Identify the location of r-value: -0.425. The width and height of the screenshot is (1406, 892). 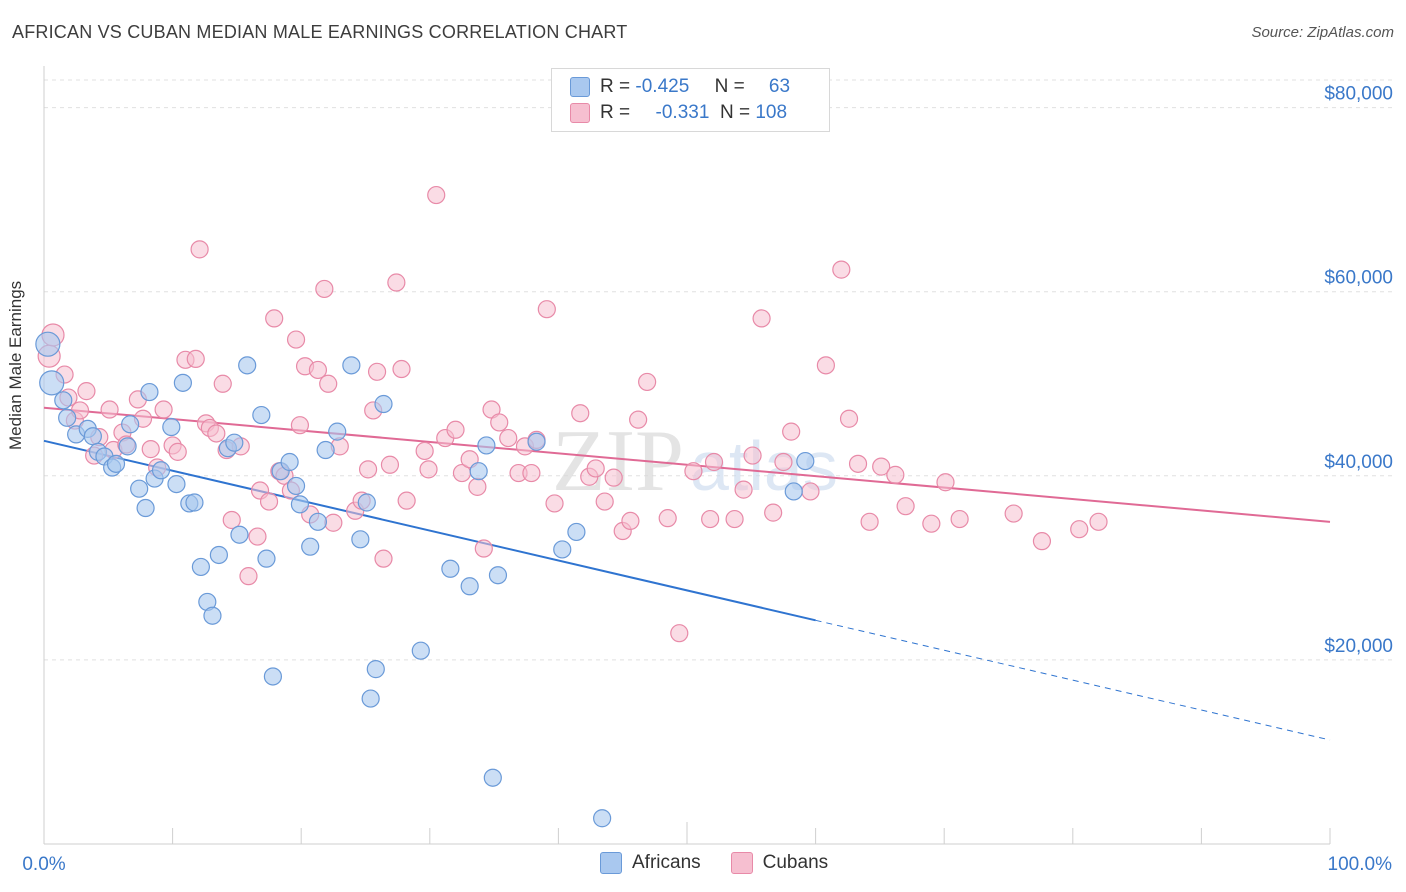
(662, 86).